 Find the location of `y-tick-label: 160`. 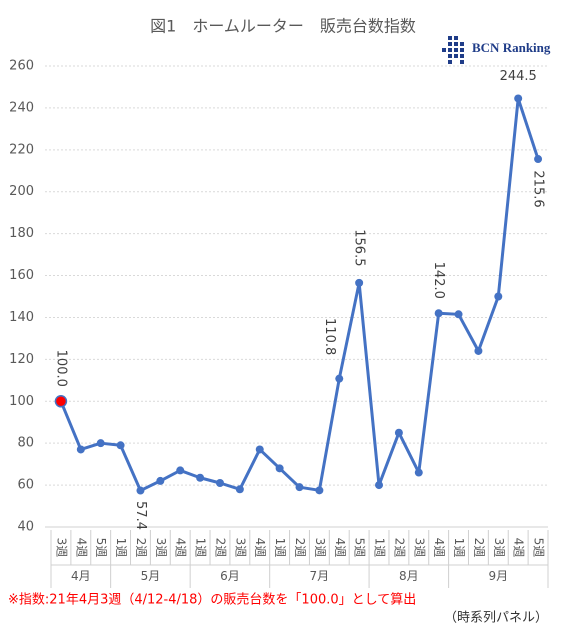

y-tick-label: 160 is located at coordinates (21, 275).